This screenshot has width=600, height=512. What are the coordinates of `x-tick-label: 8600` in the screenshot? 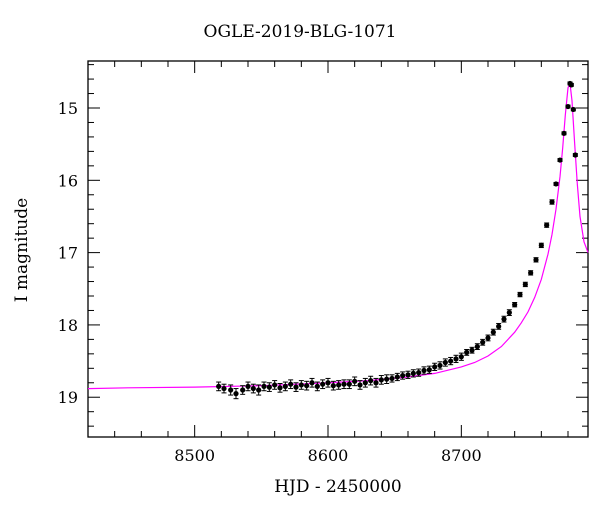 It's located at (328, 455).